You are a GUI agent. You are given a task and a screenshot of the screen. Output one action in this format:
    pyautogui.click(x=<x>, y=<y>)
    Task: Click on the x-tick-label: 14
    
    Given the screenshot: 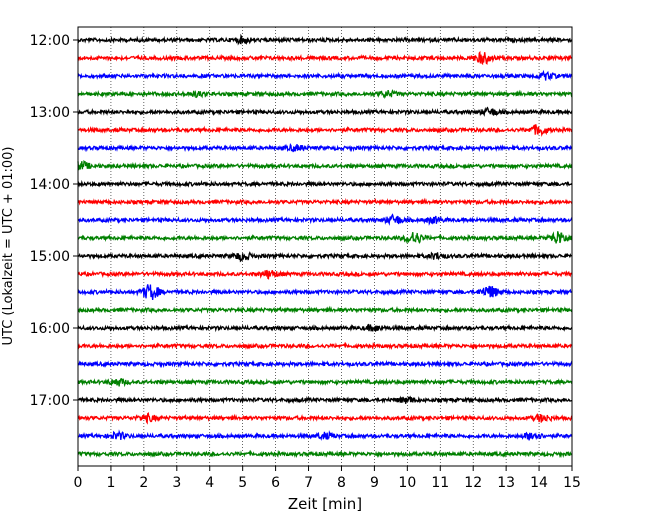 What is the action you would take?
    pyautogui.click(x=539, y=483)
    